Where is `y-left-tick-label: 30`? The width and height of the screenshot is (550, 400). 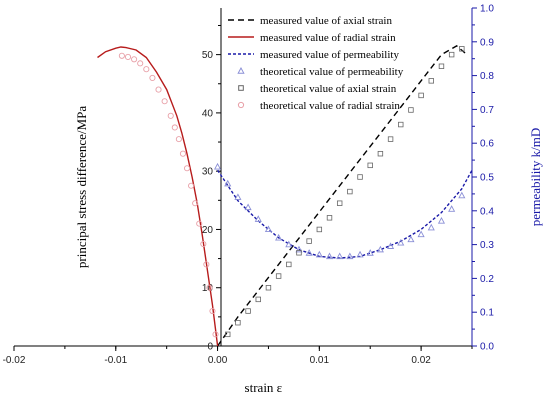 y-left-tick-label: 30 is located at coordinates (208, 172).